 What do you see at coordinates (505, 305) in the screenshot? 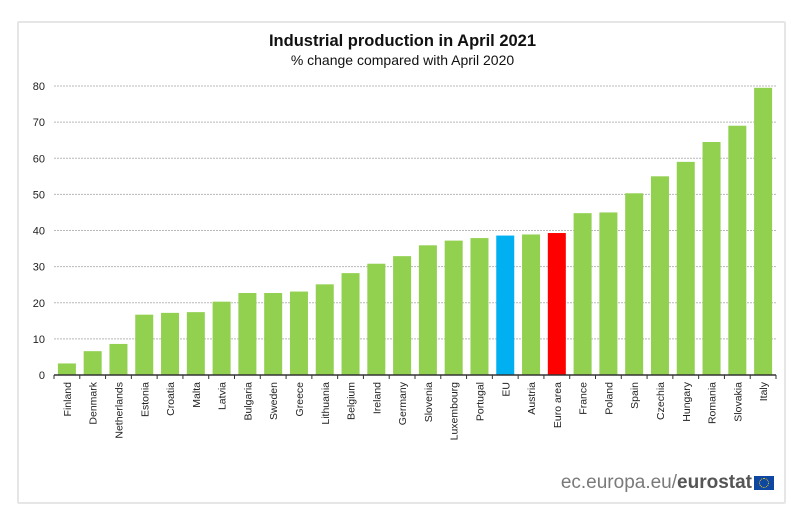
I see `bar-eu` at bounding box center [505, 305].